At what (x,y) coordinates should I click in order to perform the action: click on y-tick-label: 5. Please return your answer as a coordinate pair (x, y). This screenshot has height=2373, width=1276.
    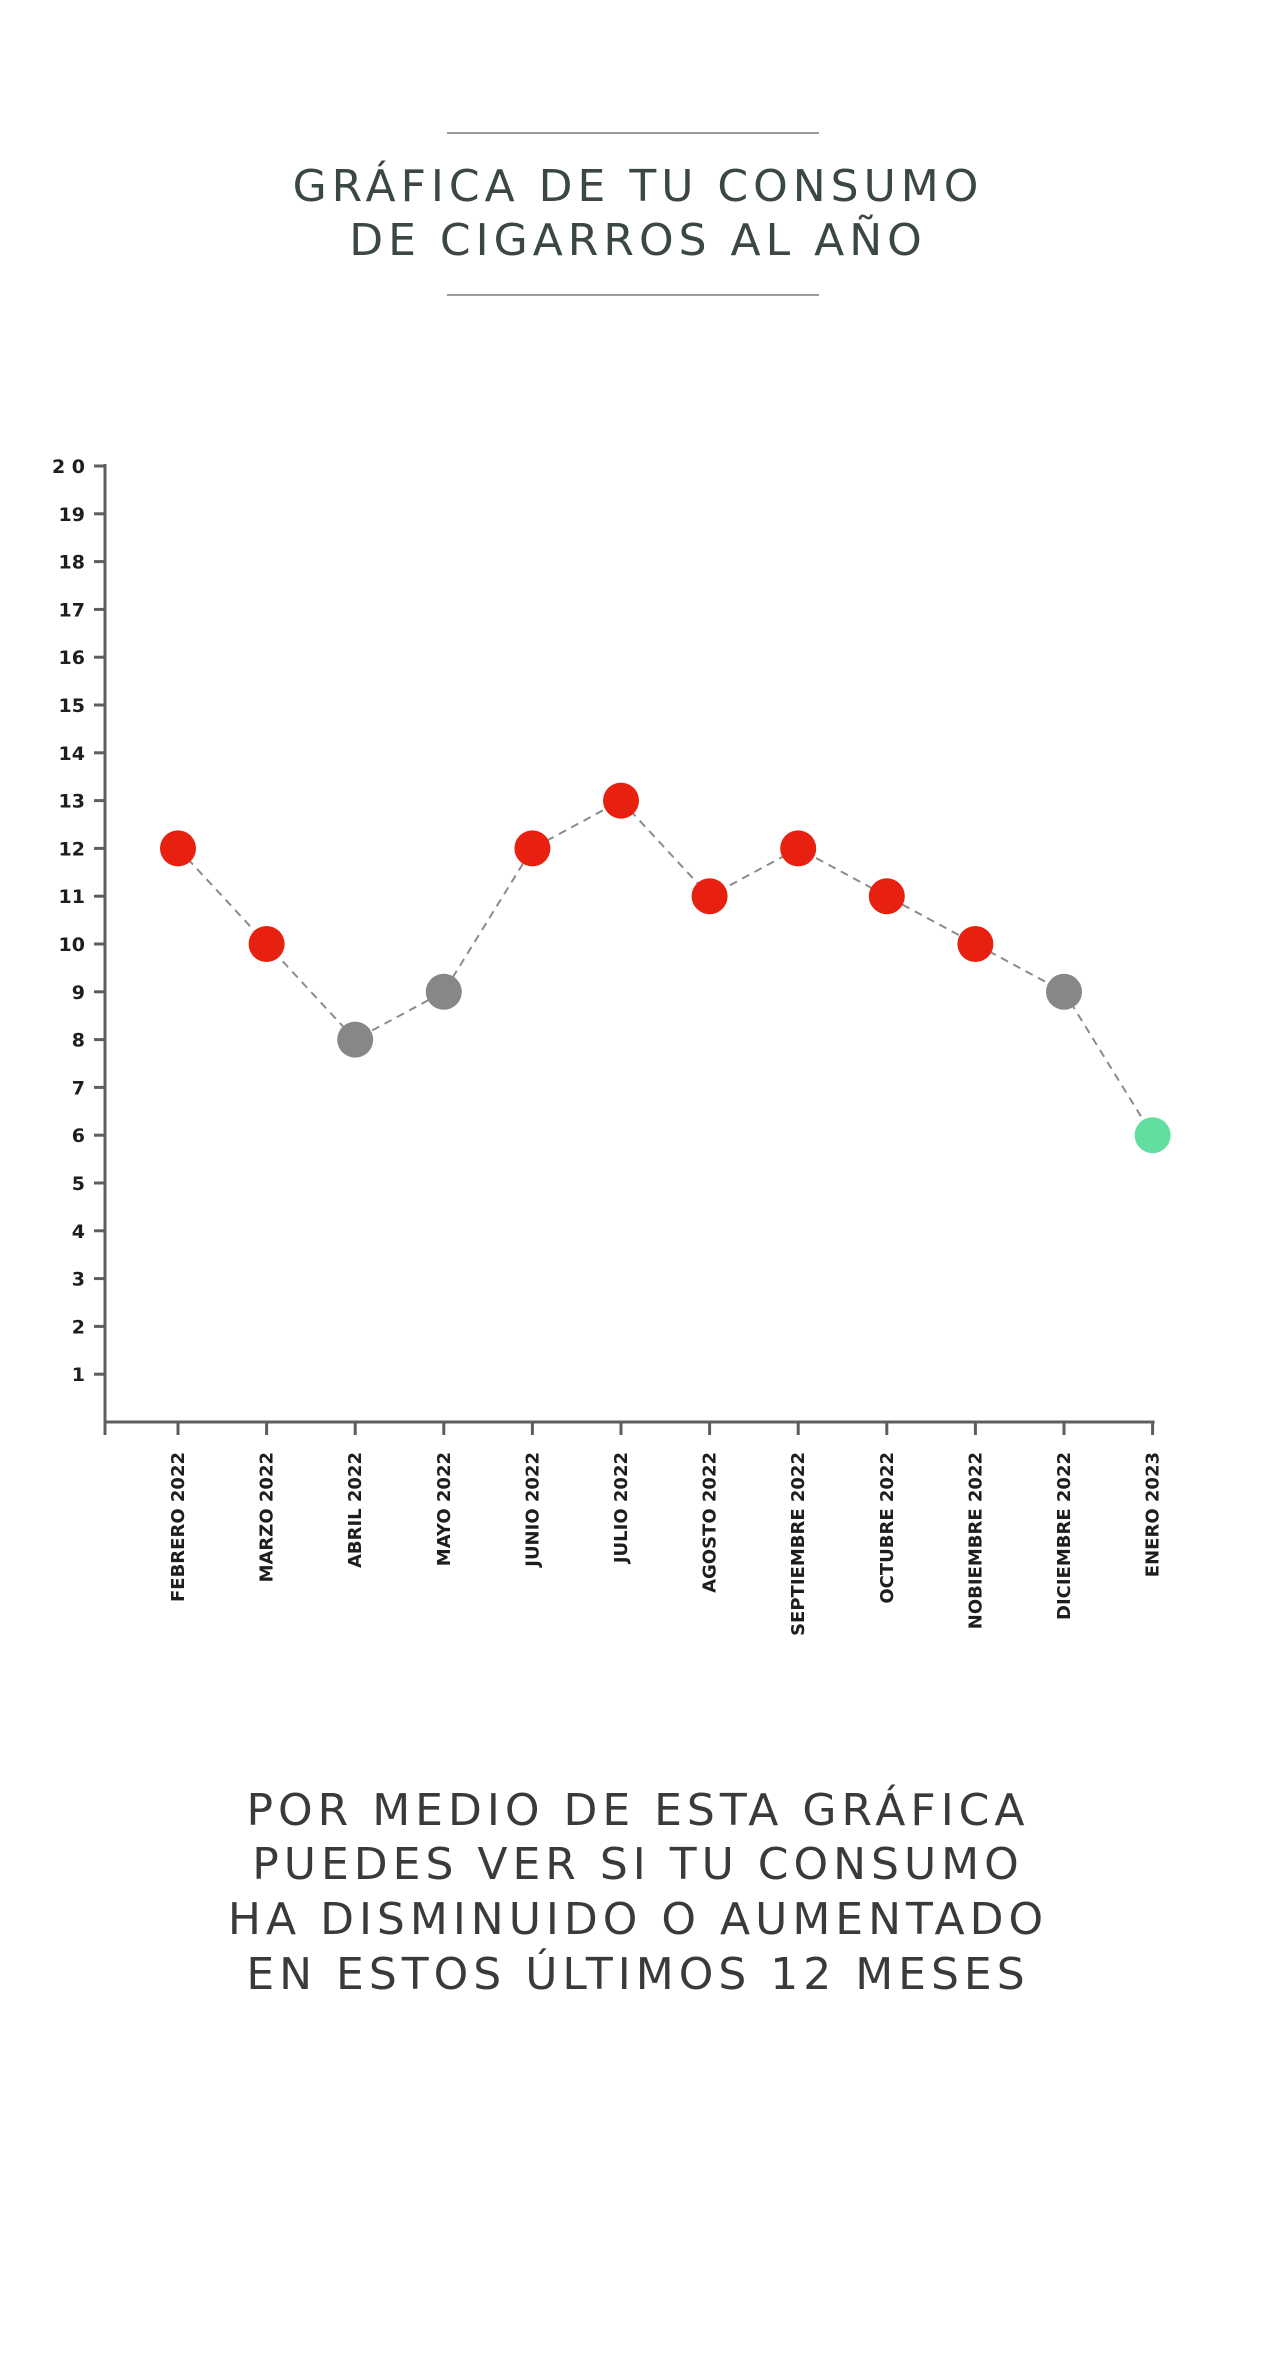
    Looking at the image, I should click on (78, 1184).